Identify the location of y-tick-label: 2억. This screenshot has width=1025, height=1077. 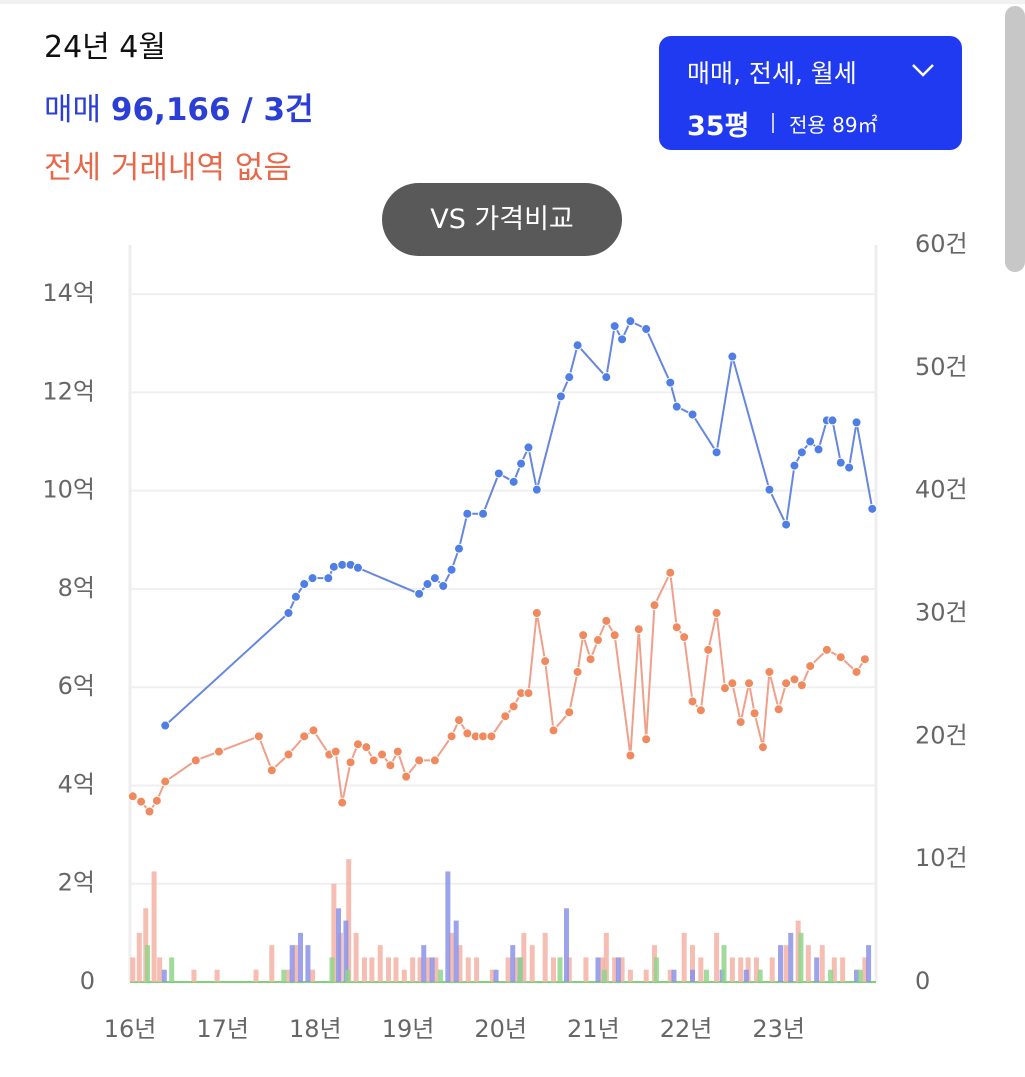
(76, 883).